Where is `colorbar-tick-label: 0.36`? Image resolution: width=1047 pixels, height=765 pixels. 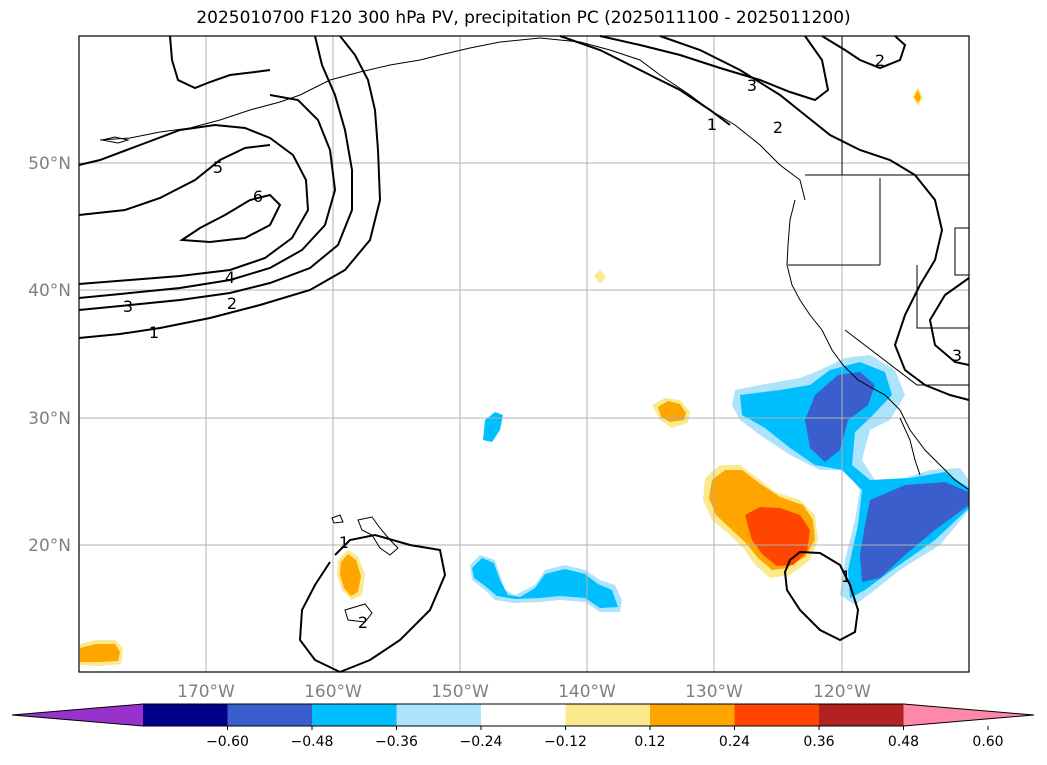
colorbar-tick-label: 0.36 is located at coordinates (818, 742).